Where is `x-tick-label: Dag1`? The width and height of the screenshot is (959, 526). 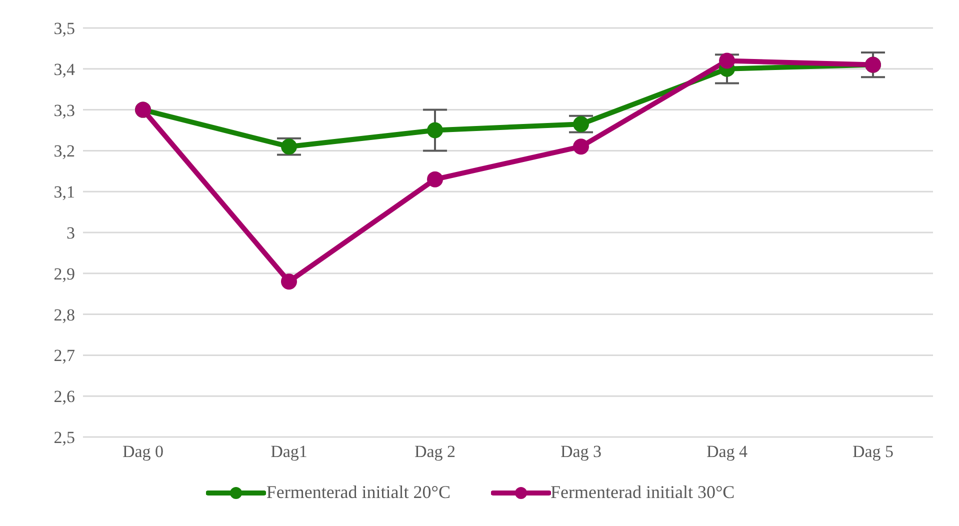
x-tick-label: Dag1 is located at coordinates (289, 452).